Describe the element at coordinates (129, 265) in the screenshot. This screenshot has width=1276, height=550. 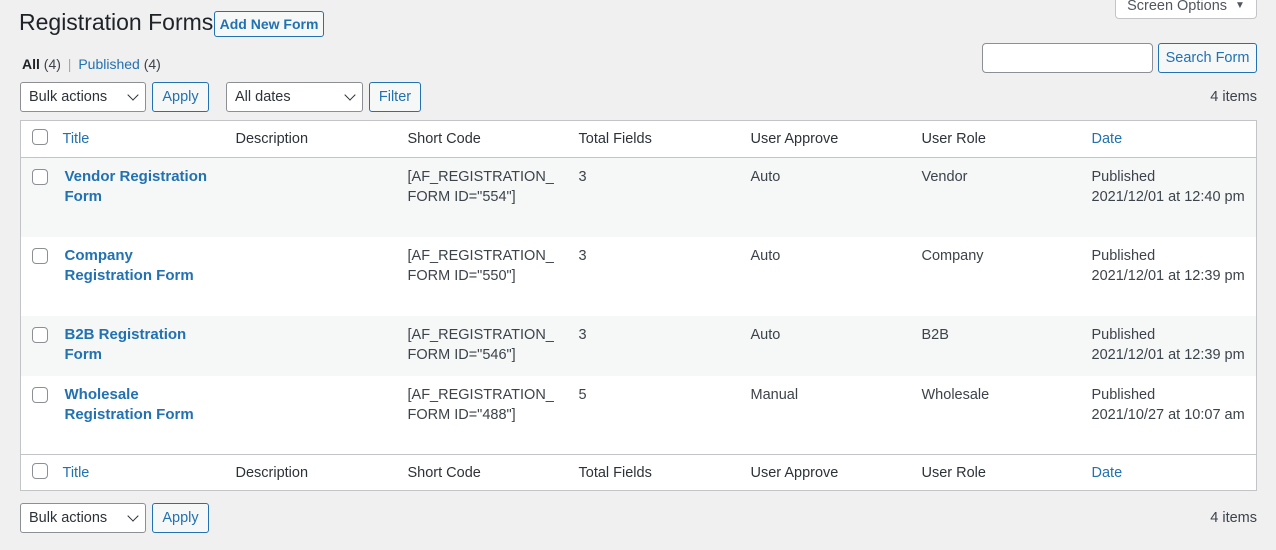
I see `form-title-link: Company Registration Form` at that location.